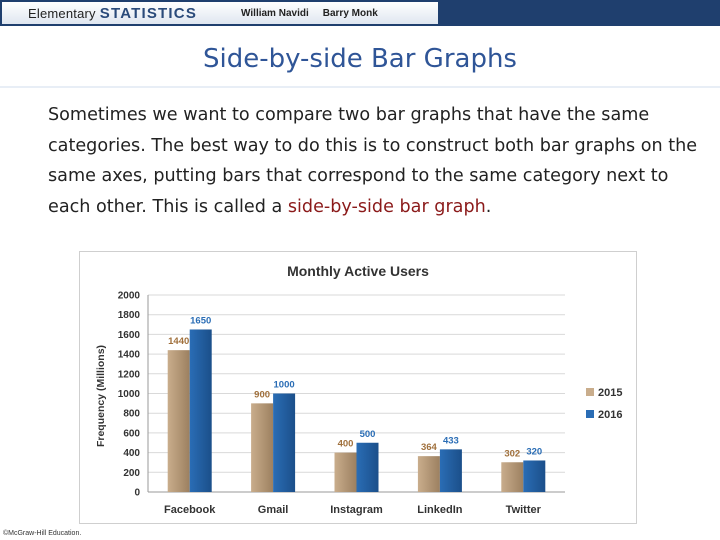  What do you see at coordinates (148, 13) in the screenshot?
I see `brand-main: STATISTICS` at bounding box center [148, 13].